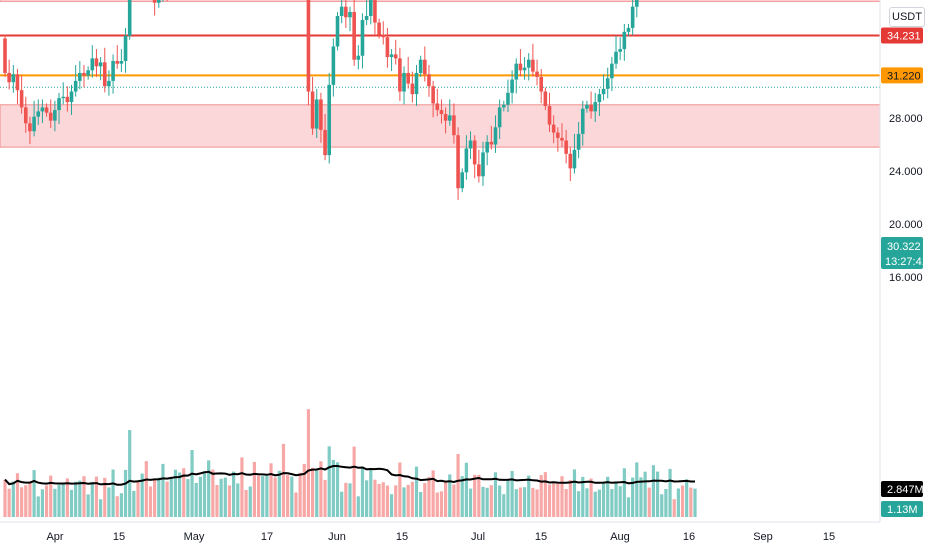  I want to click on last-price-tag-bg, so click(902, 253).